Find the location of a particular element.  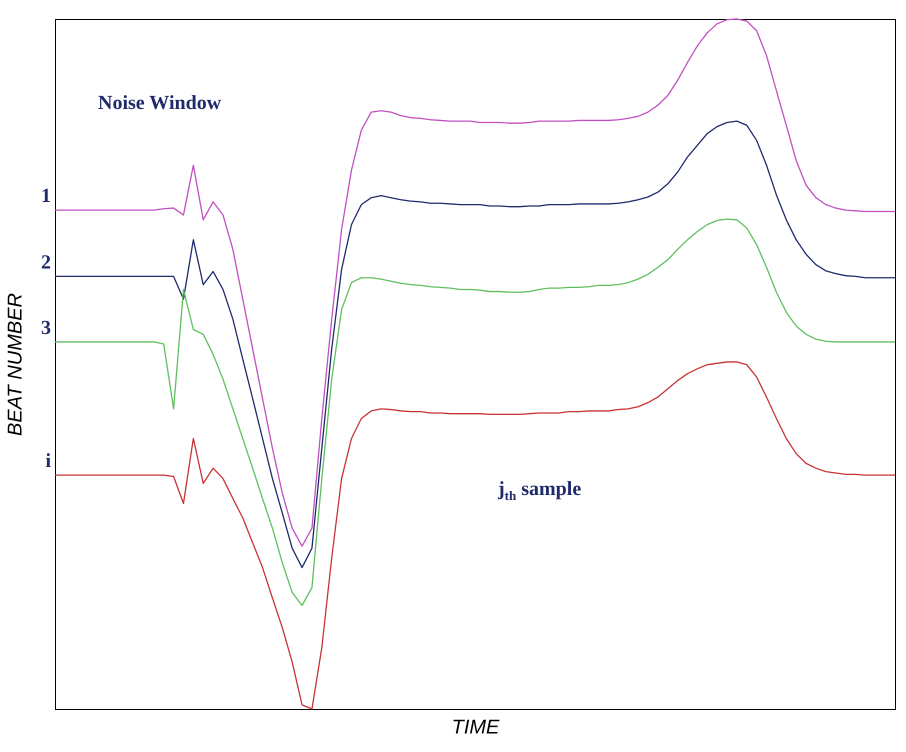

series-label: i is located at coordinates (48, 461).